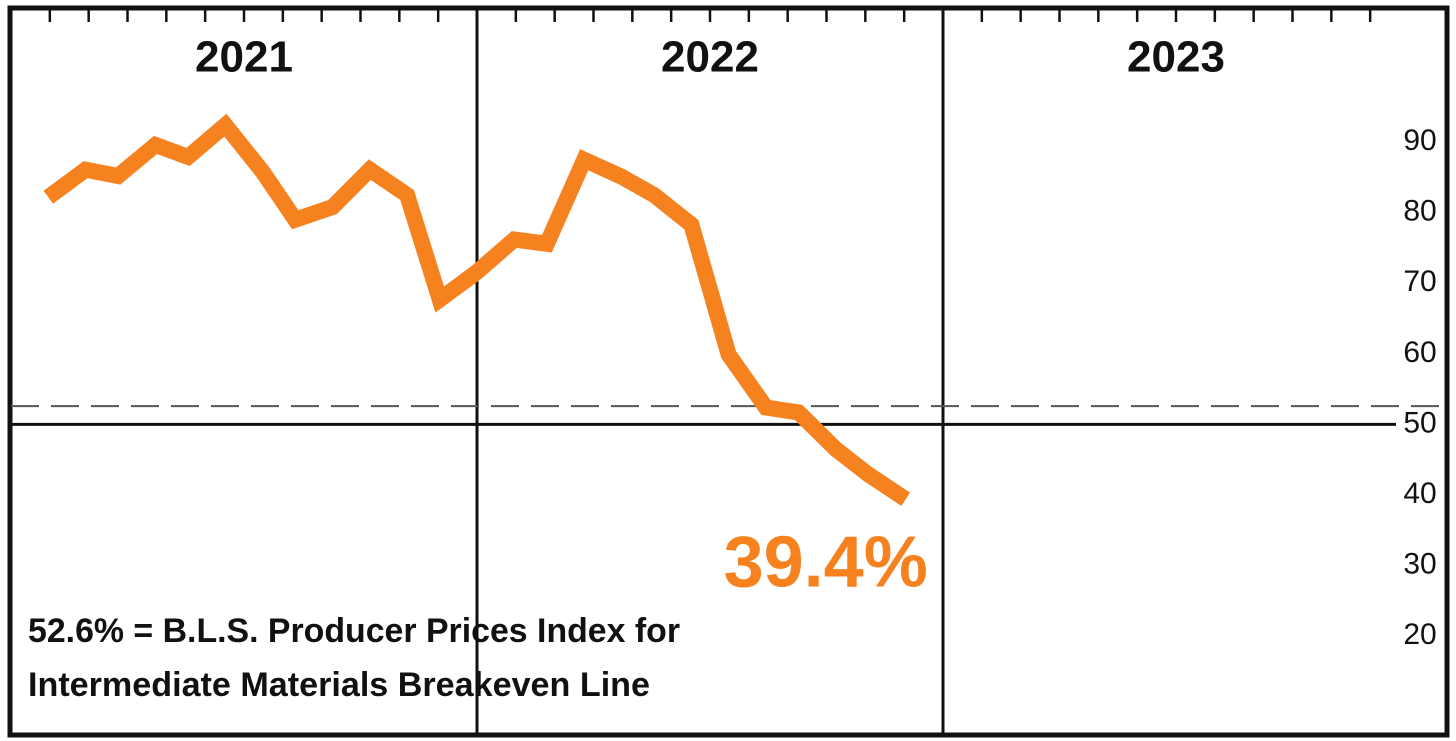 Image resolution: width=1456 pixels, height=741 pixels. I want to click on annotation: 52.6% = B.L.S. Producer Prices Index for, so click(354, 631).